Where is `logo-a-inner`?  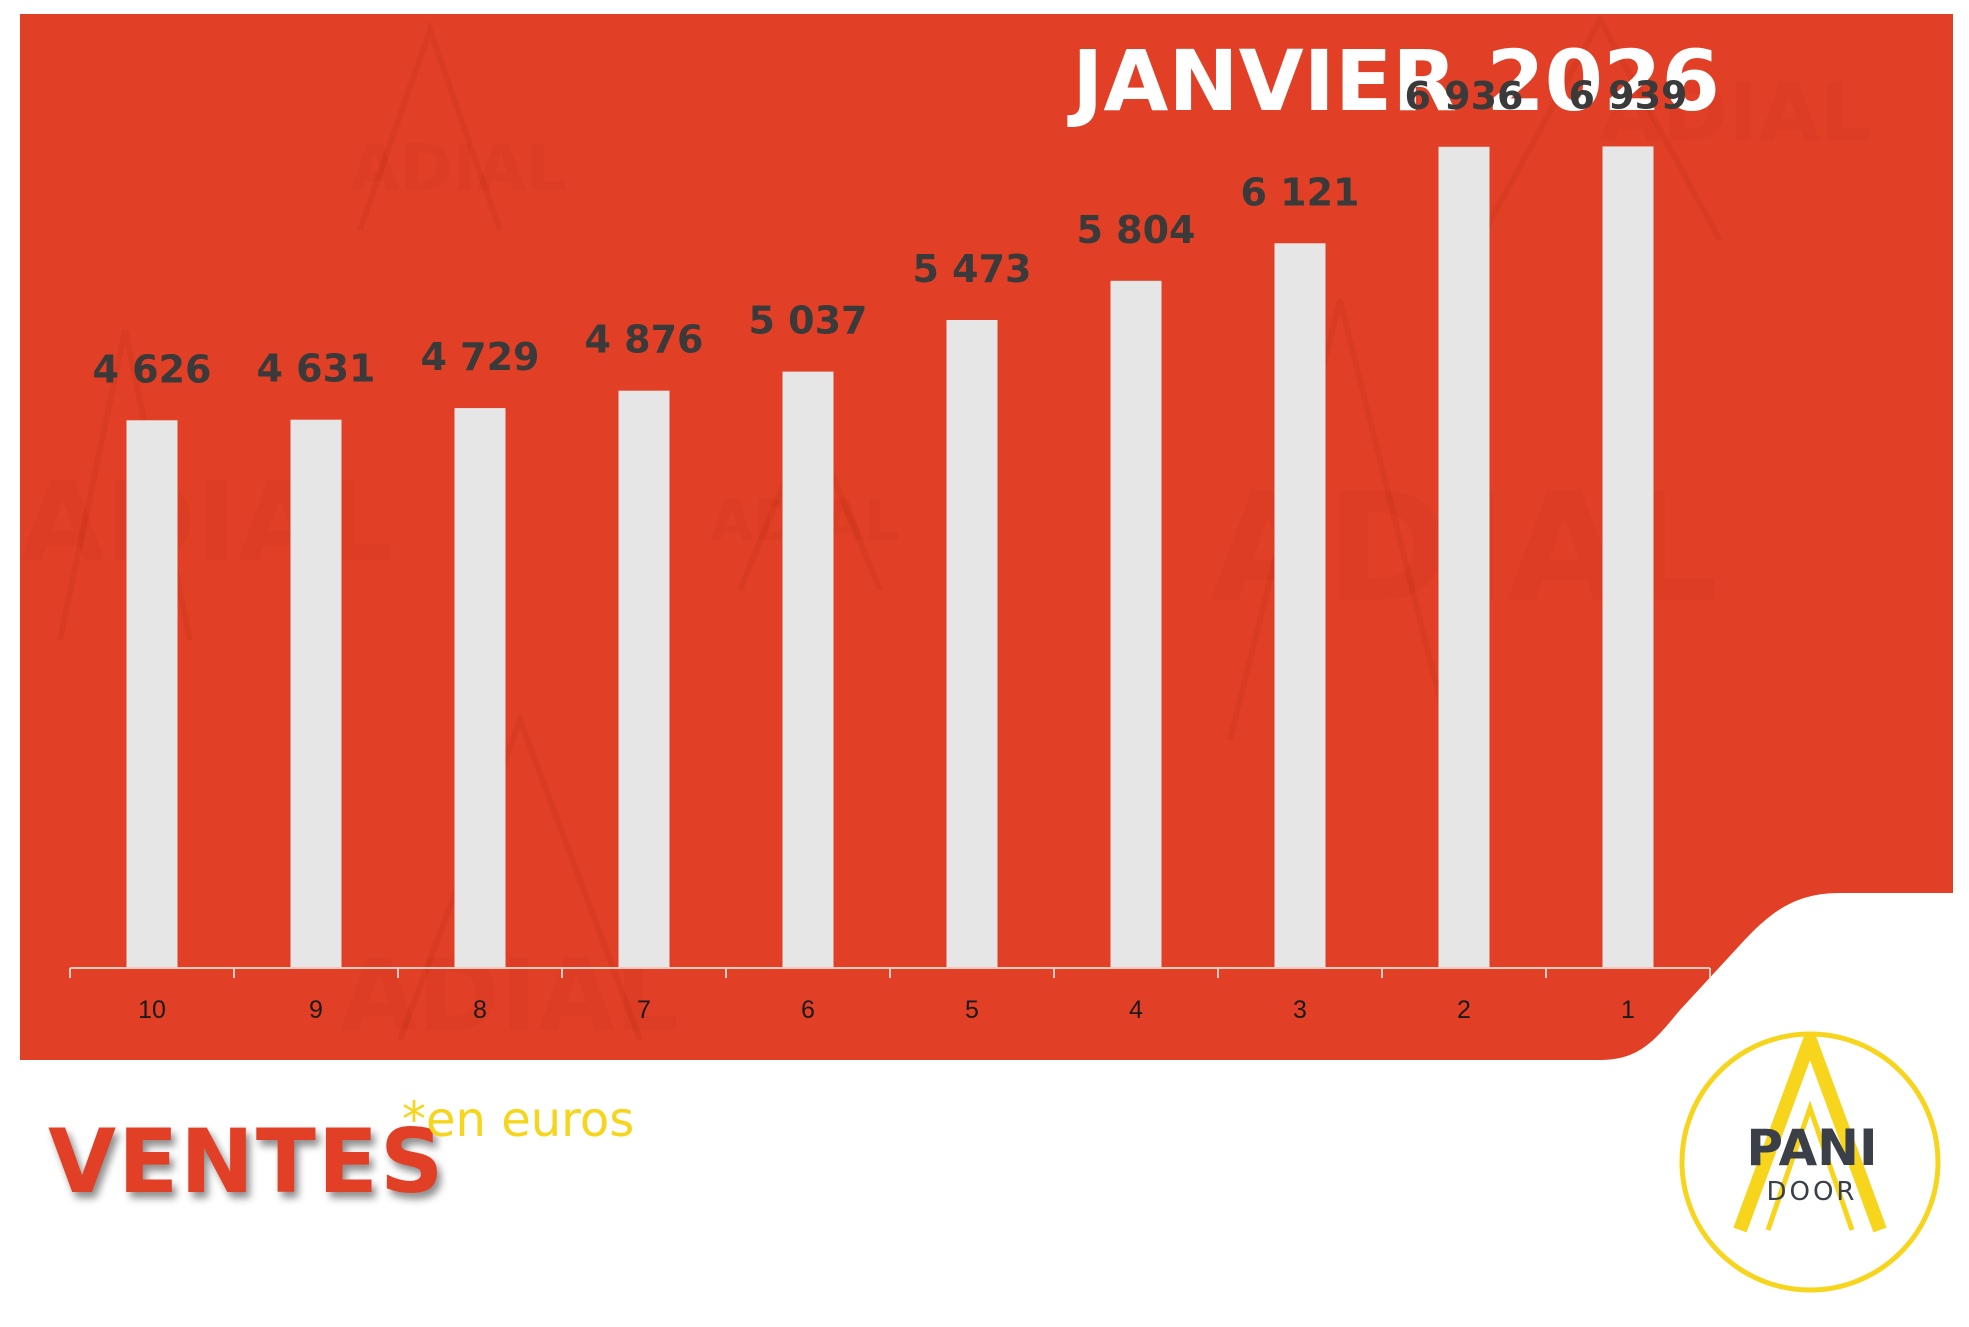
logo-a-inner is located at coordinates (1810, 1165).